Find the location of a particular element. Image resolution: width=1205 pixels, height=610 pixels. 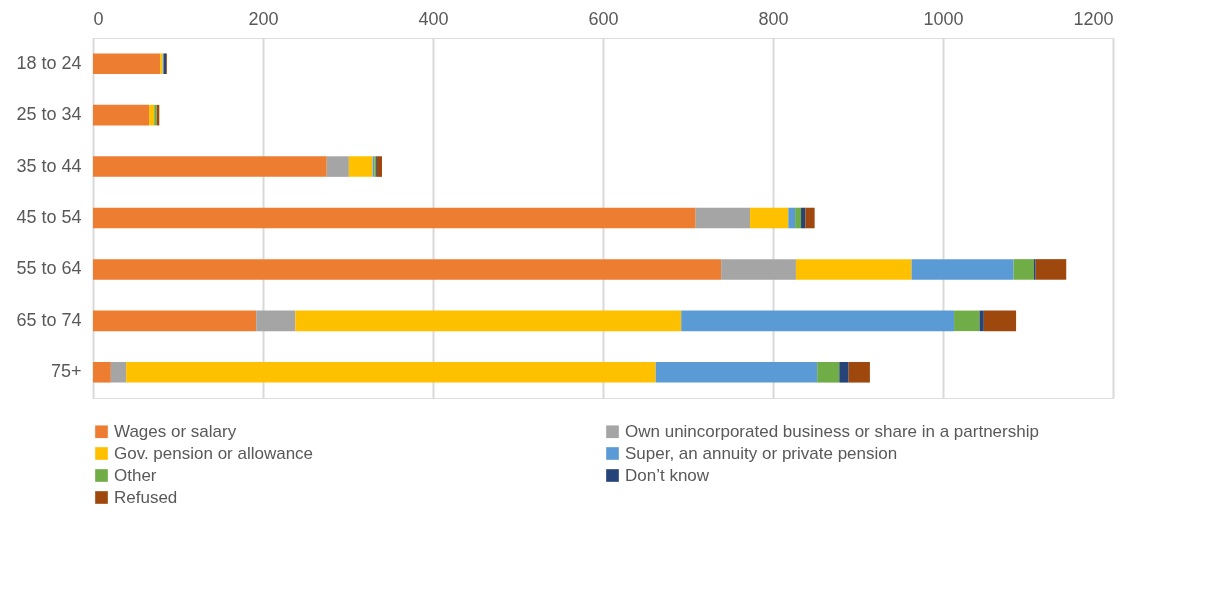

legend-label: Refused is located at coordinates (146, 497).